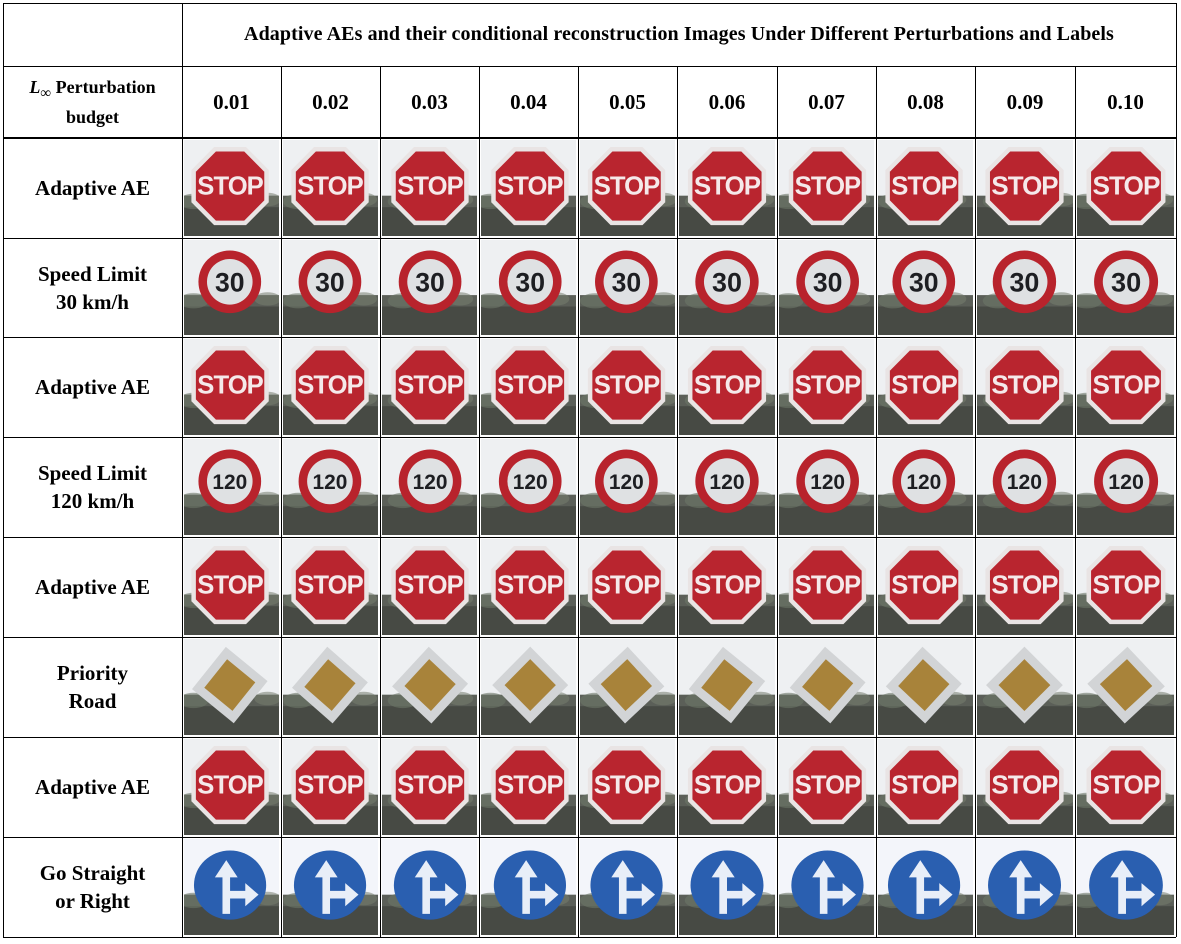  What do you see at coordinates (92, 487) in the screenshot?
I see `row-label: Speed Limit 120 km/h` at bounding box center [92, 487].